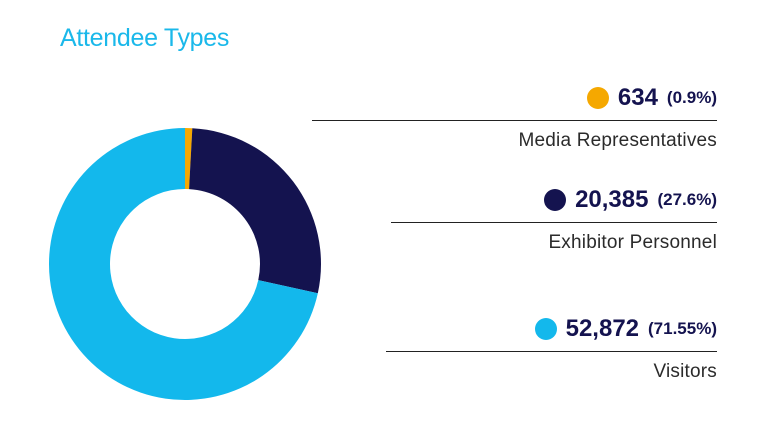  Describe the element at coordinates (189, 159) in the screenshot. I see `donut-slice-media-representatives` at that location.